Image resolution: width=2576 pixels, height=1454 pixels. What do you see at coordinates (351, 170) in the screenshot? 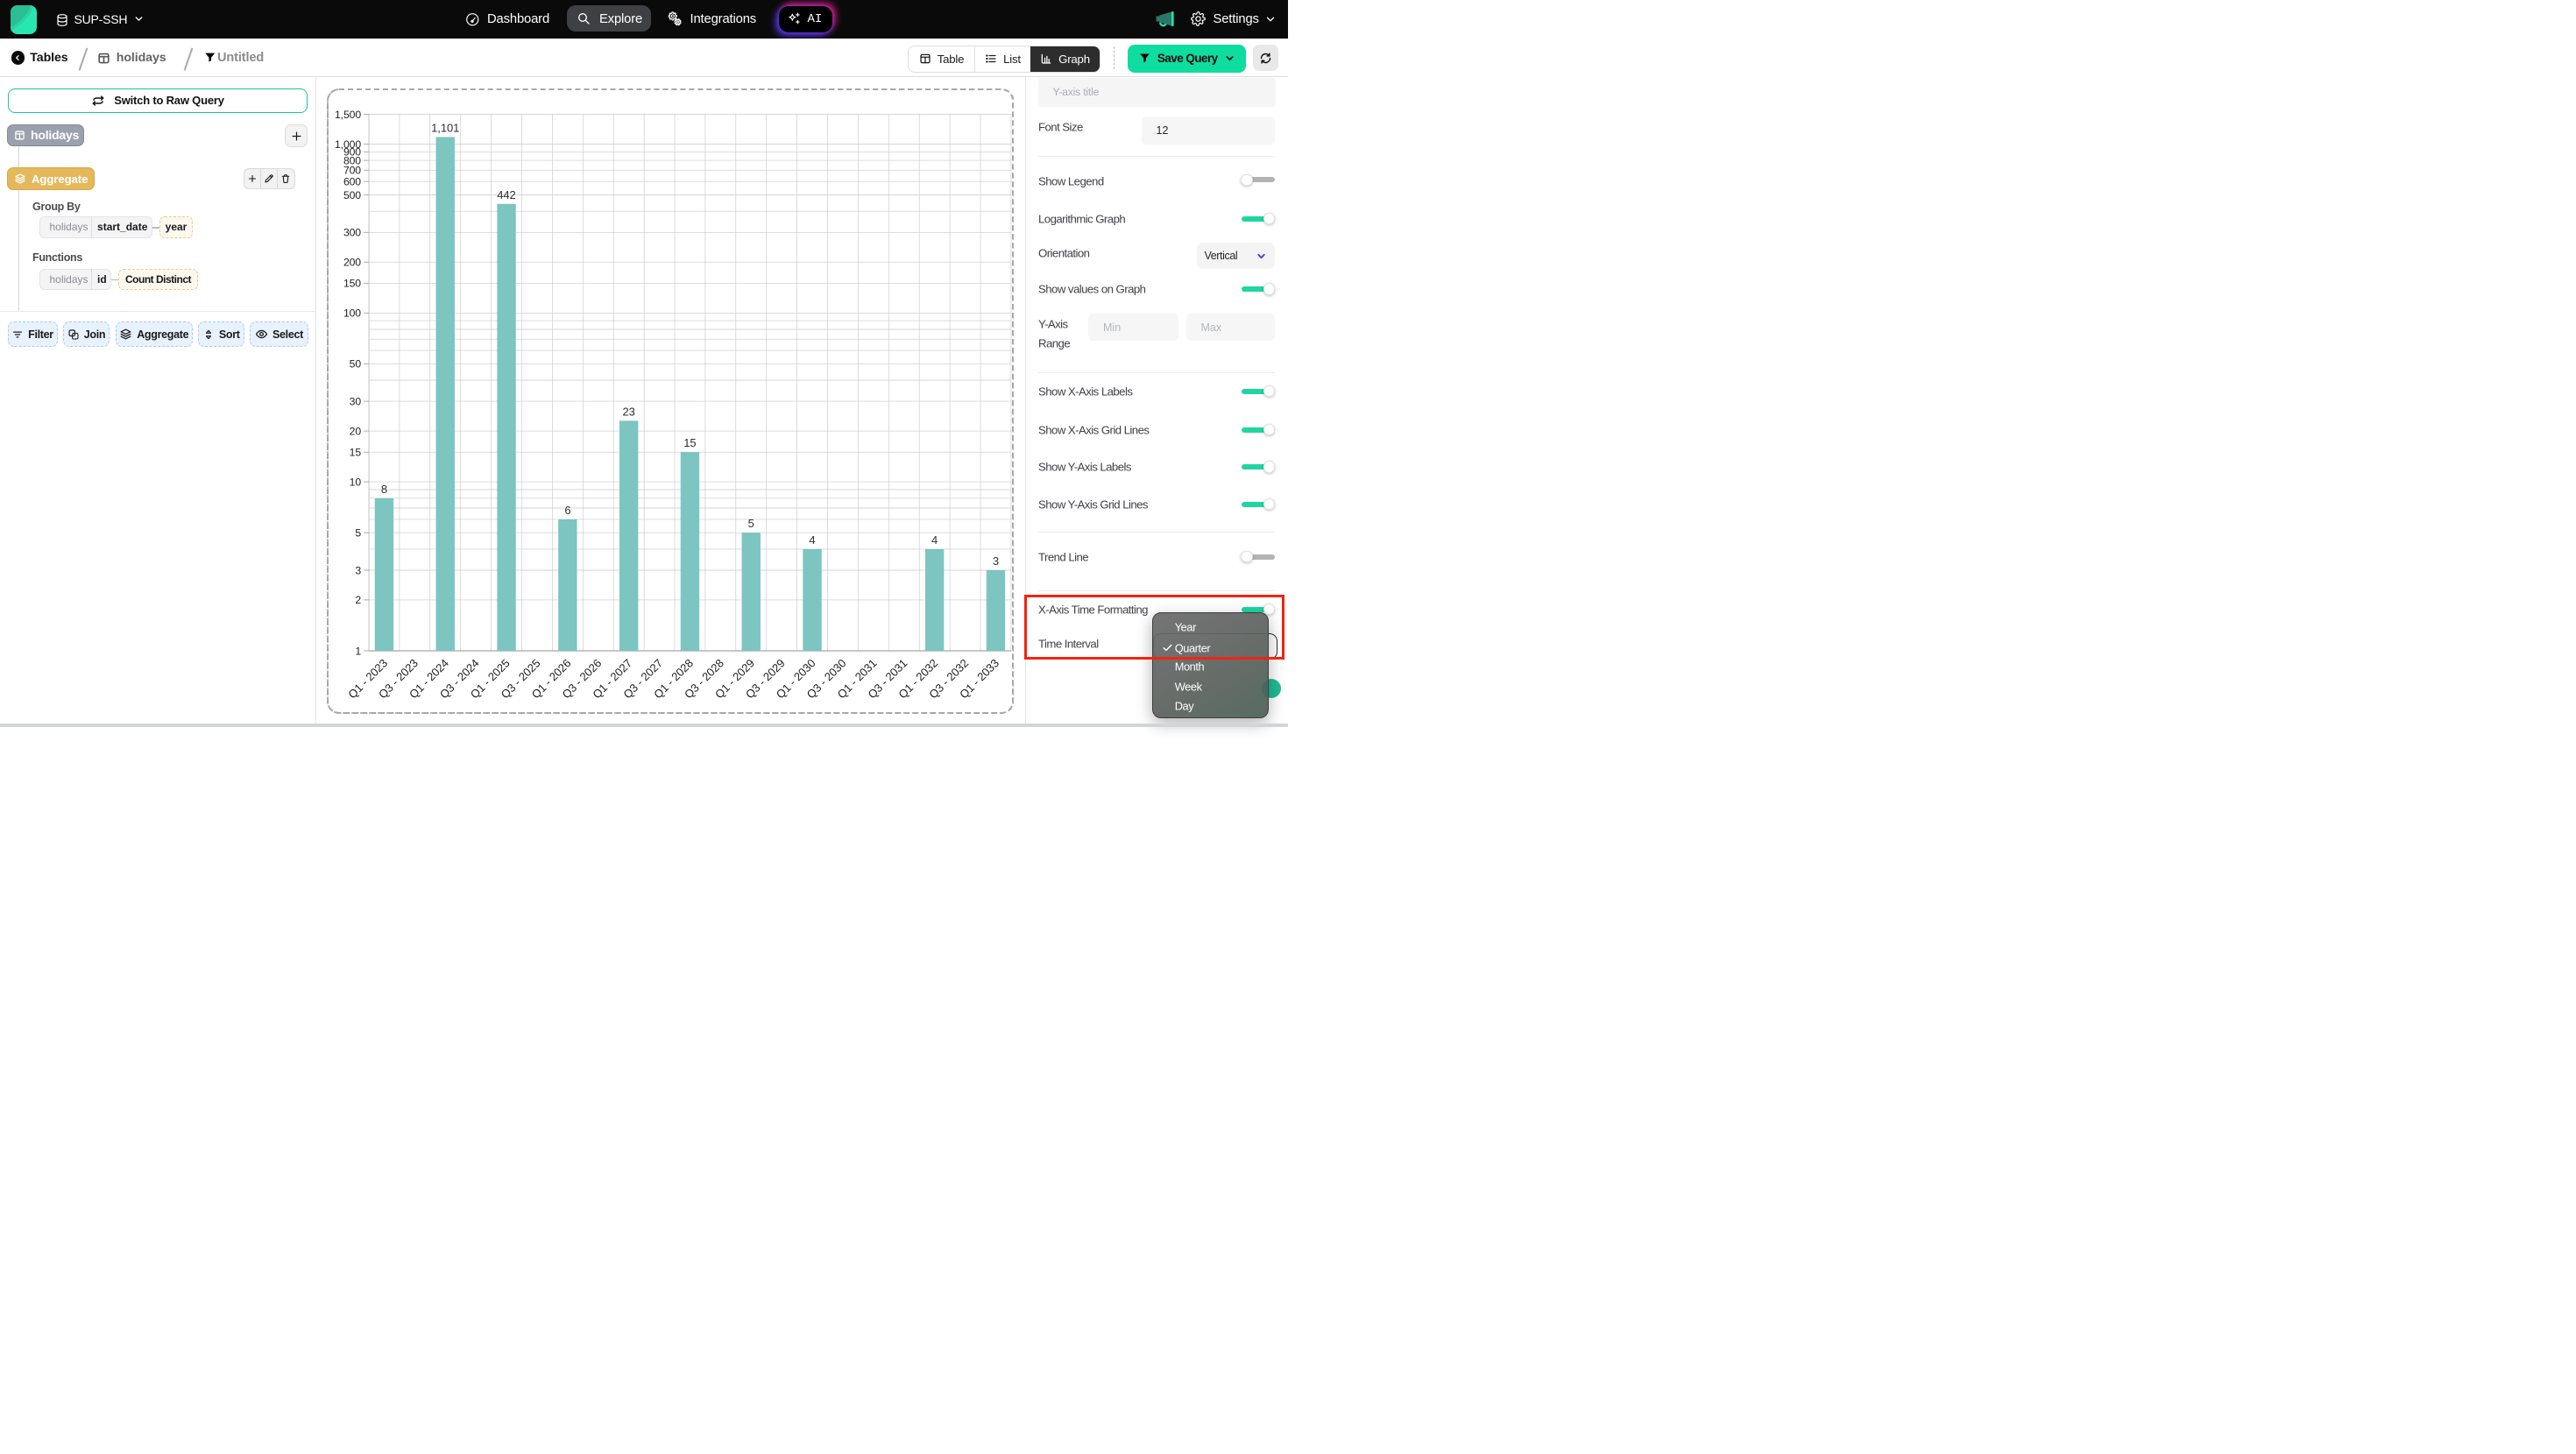
I see `svg-text: 700` at bounding box center [351, 170].